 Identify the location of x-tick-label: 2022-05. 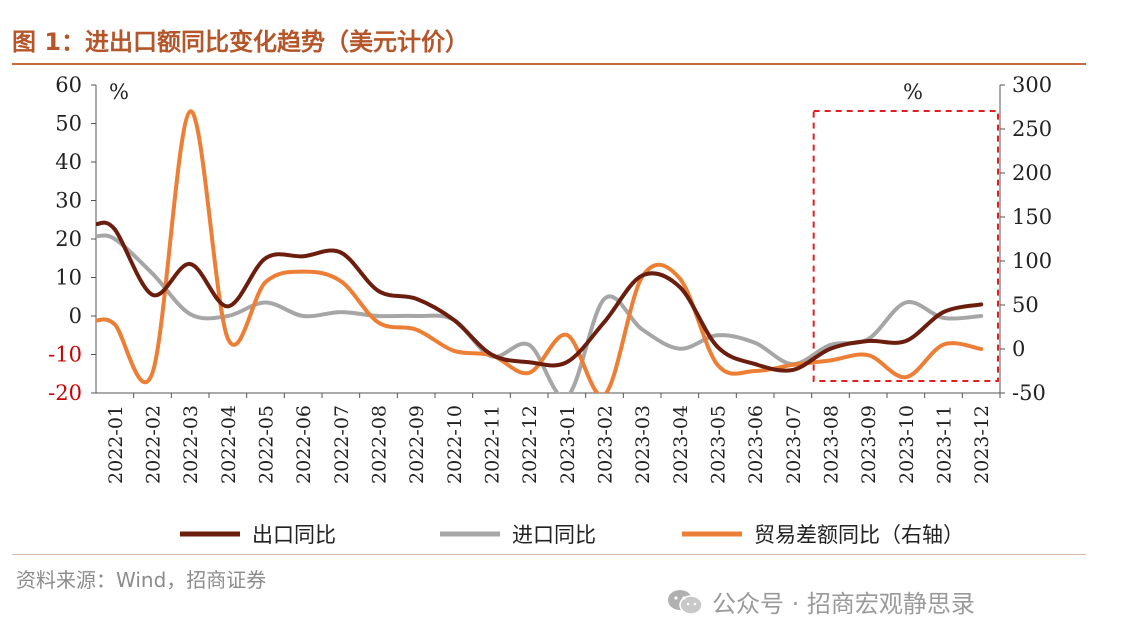
(267, 444).